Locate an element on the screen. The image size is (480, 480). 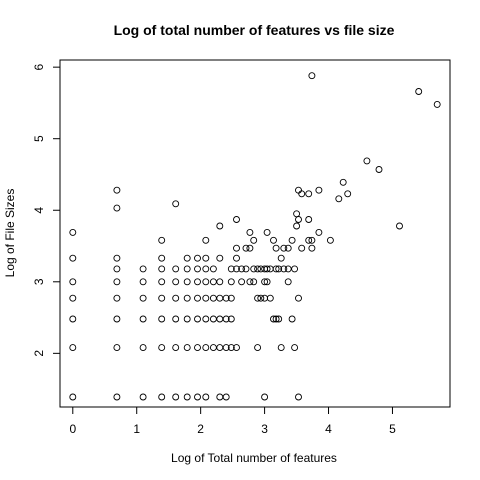
y-axis: 2 3 4 5 6 is located at coordinates (46, 210).